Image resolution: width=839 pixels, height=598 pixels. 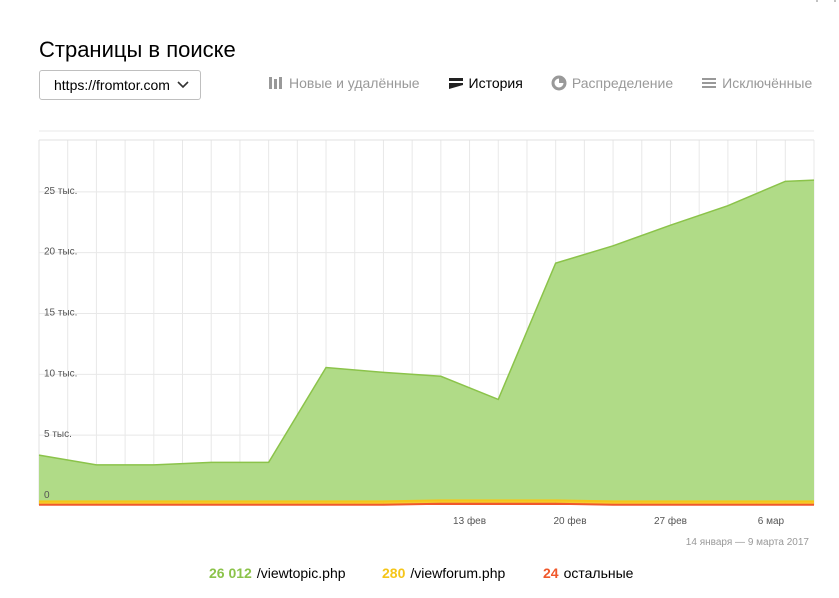 I want to click on tab-distribution: Распределение, so click(x=612, y=83).